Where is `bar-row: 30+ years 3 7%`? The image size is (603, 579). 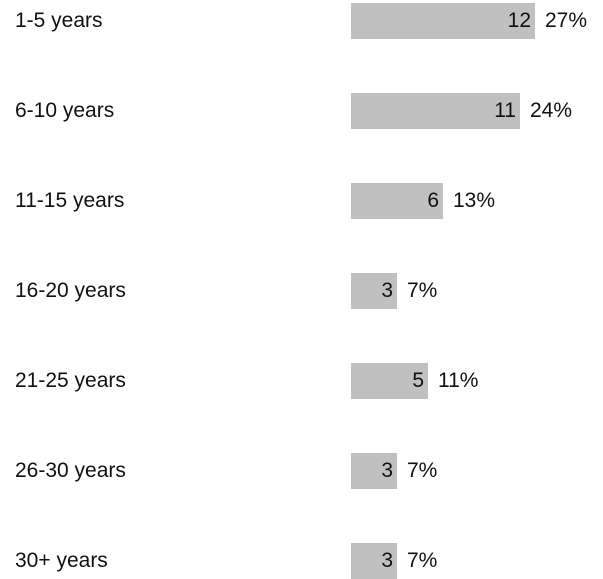 bar-row: 30+ years 3 7% is located at coordinates (301, 561).